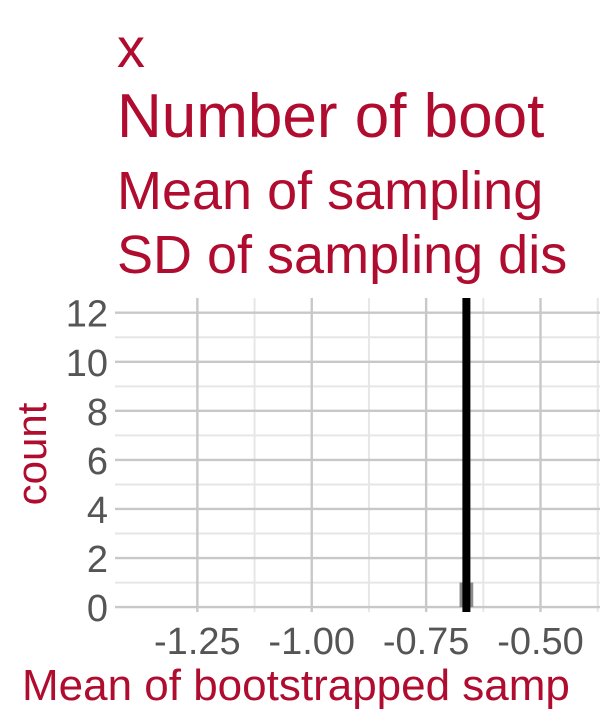 Image resolution: width=600 pixels, height=720 pixels. What do you see at coordinates (331, 116) in the screenshot?
I see `title-line-number-of-bootstraps: Number of boot` at bounding box center [331, 116].